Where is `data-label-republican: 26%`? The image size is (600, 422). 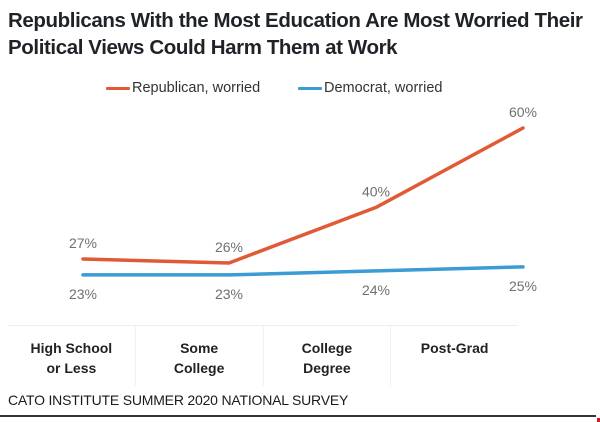 data-label-republican: 26% is located at coordinates (229, 247).